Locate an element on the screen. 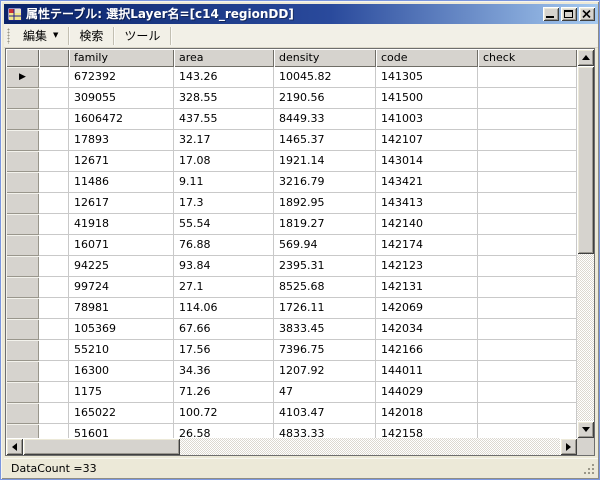 This screenshot has width=600, height=480. cell-code: 141305 is located at coordinates (427, 77).